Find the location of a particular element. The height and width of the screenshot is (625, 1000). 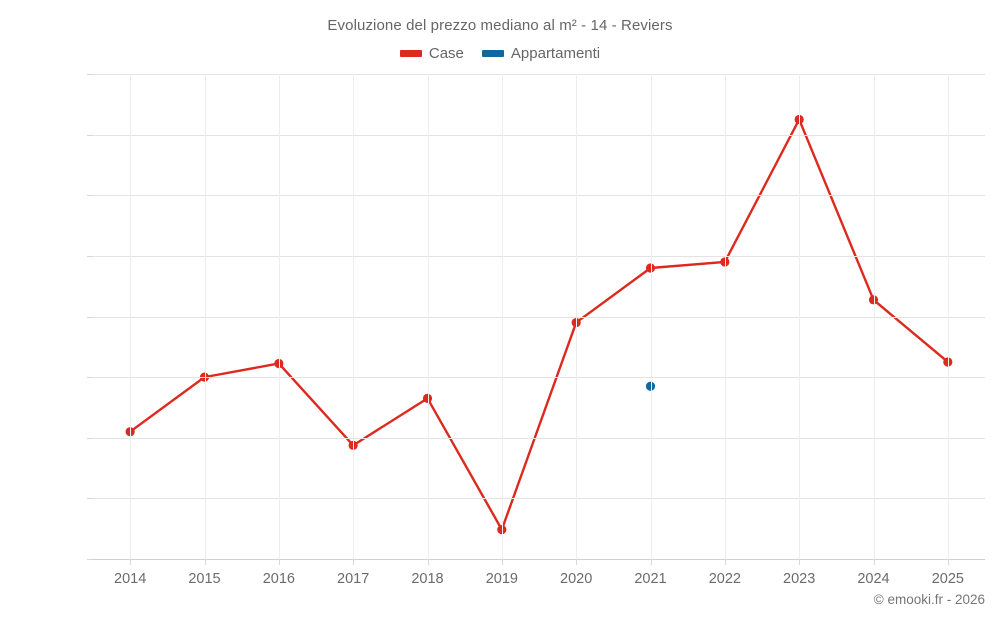

footer-credit: © emooki.fr - 2026 is located at coordinates (929, 599).